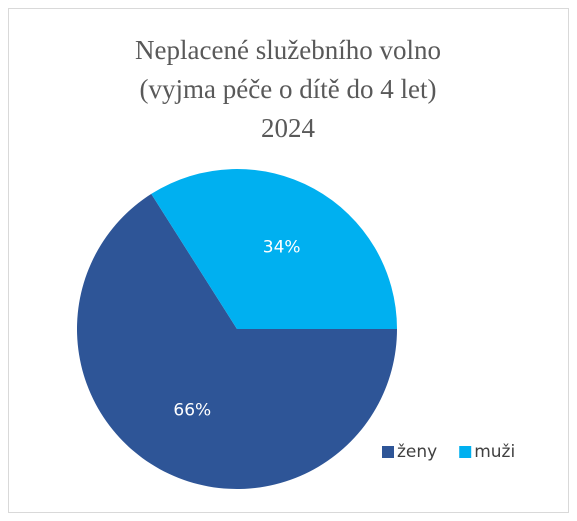 Image resolution: width=577 pixels, height=521 pixels. I want to click on pie-slice, so click(274, 249).